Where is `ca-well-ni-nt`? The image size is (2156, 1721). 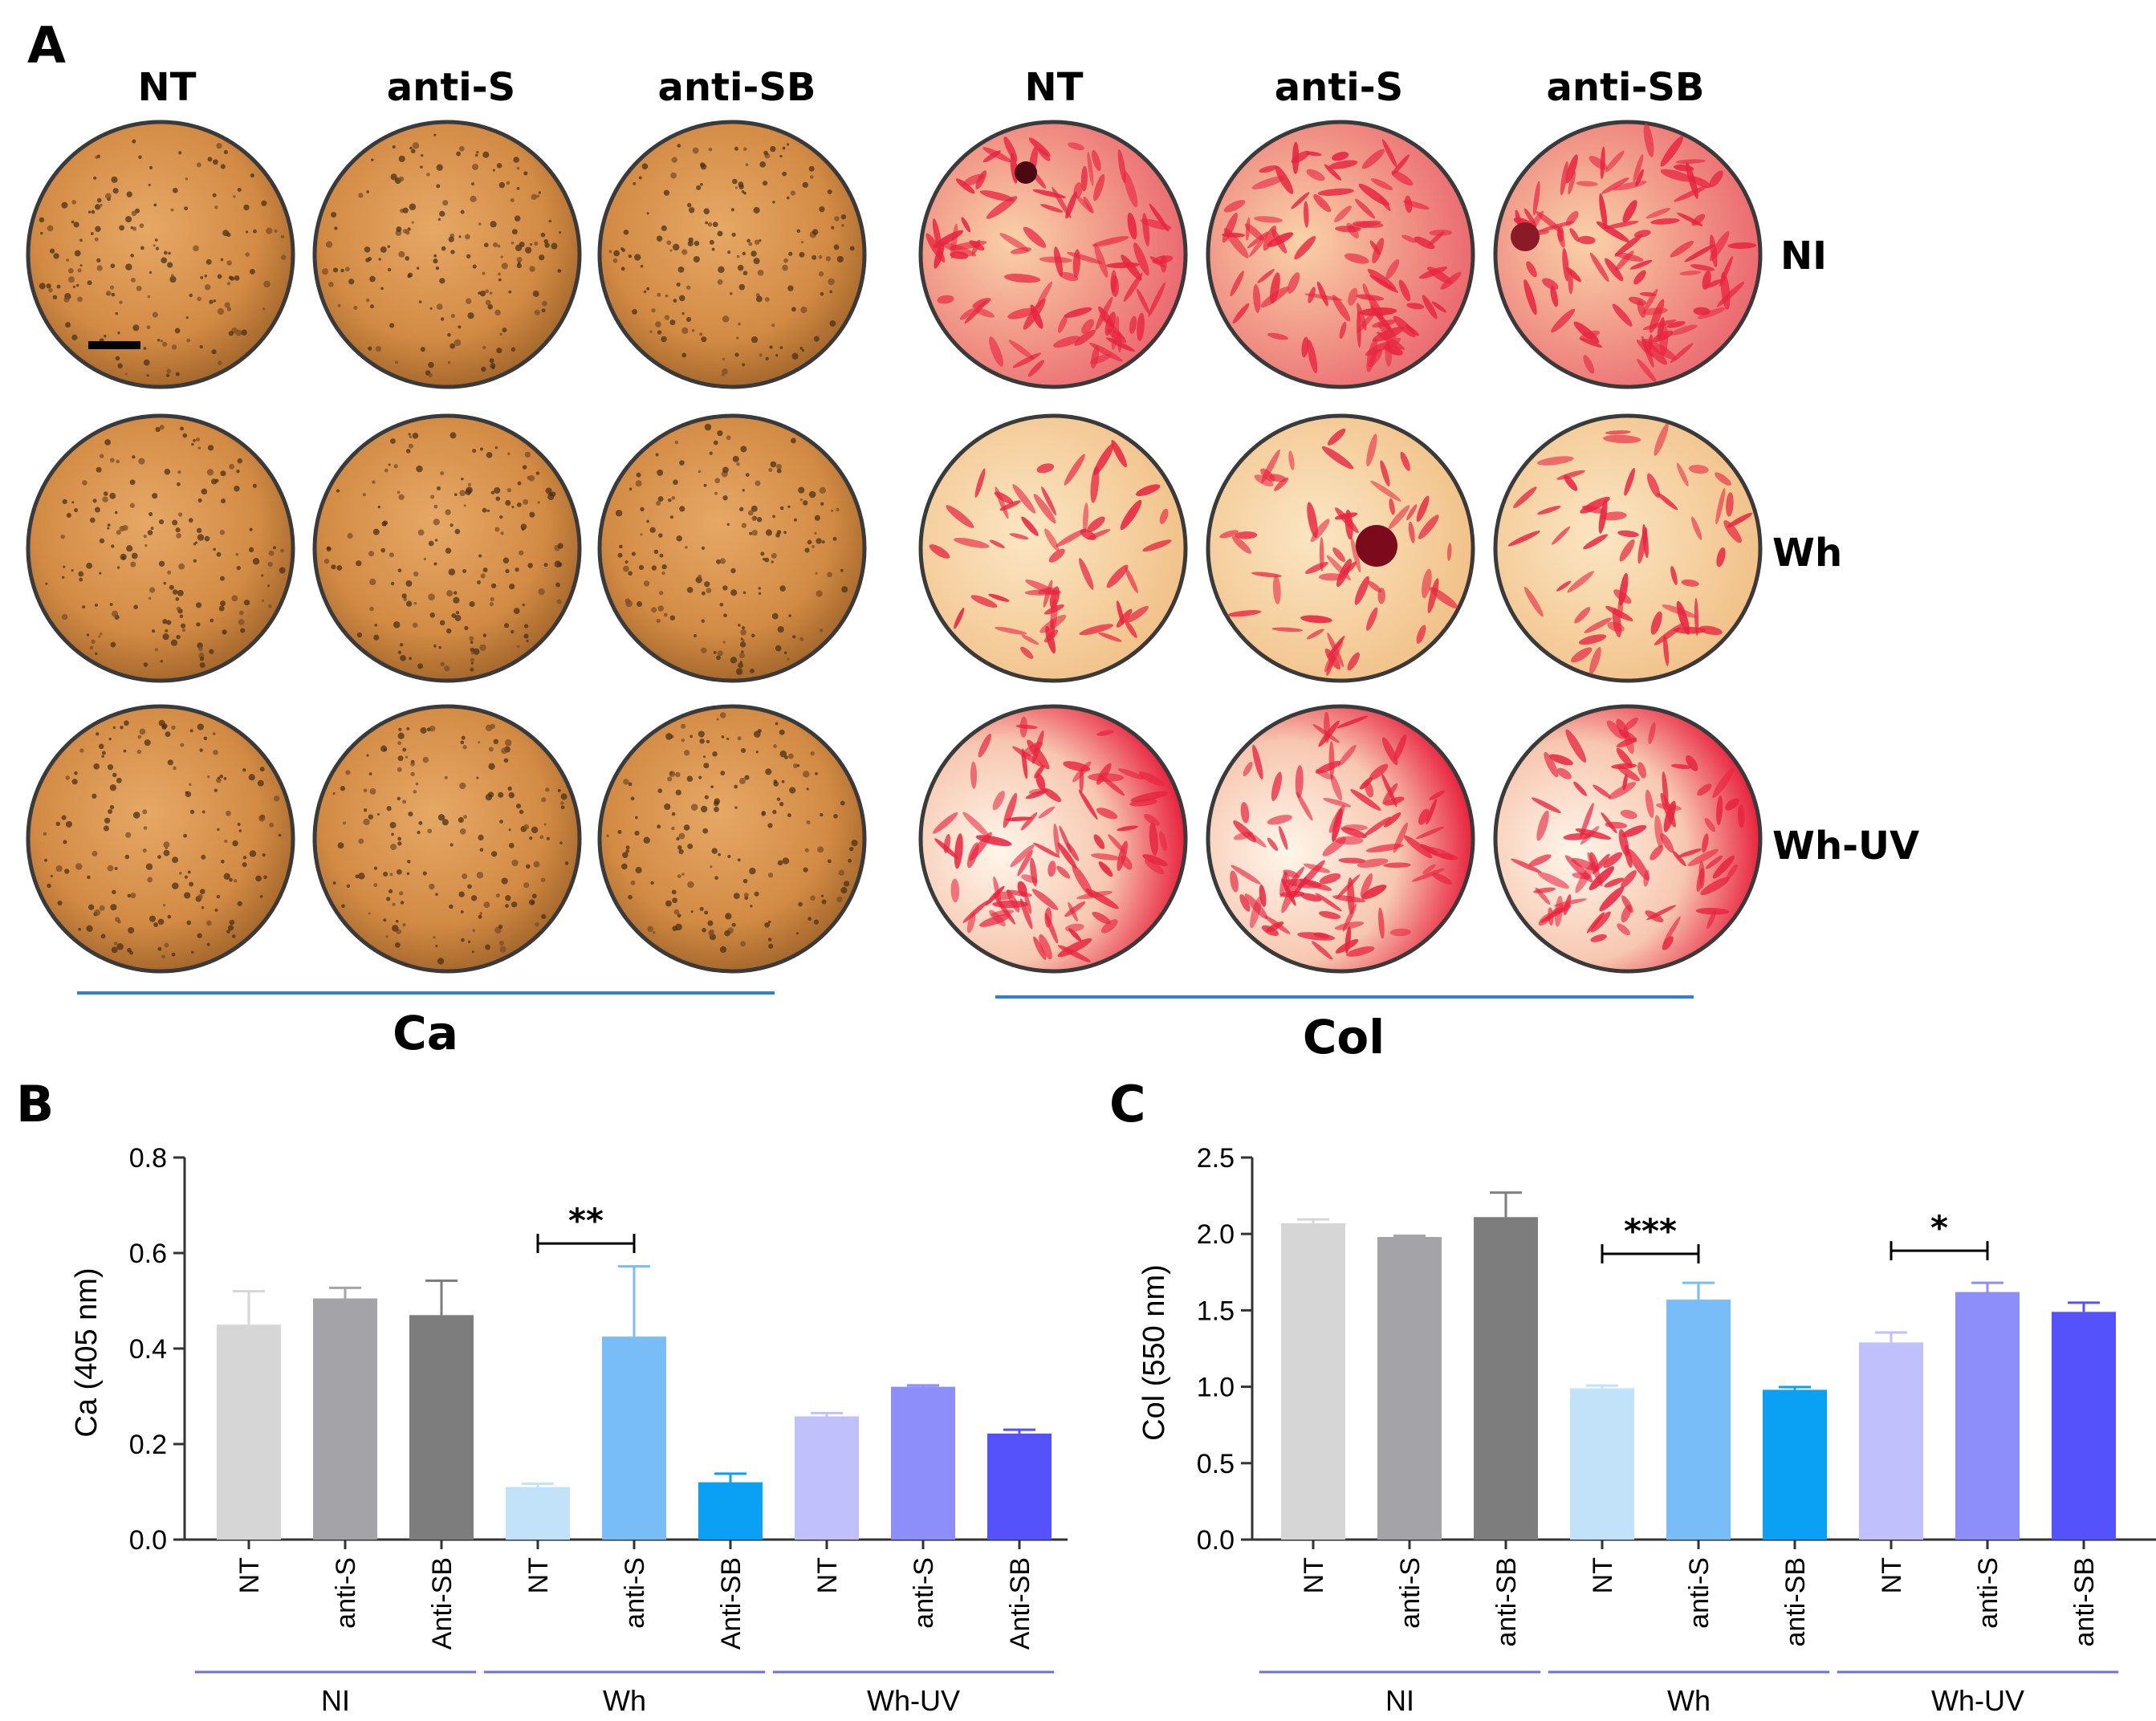 ca-well-ni-nt is located at coordinates (160, 255).